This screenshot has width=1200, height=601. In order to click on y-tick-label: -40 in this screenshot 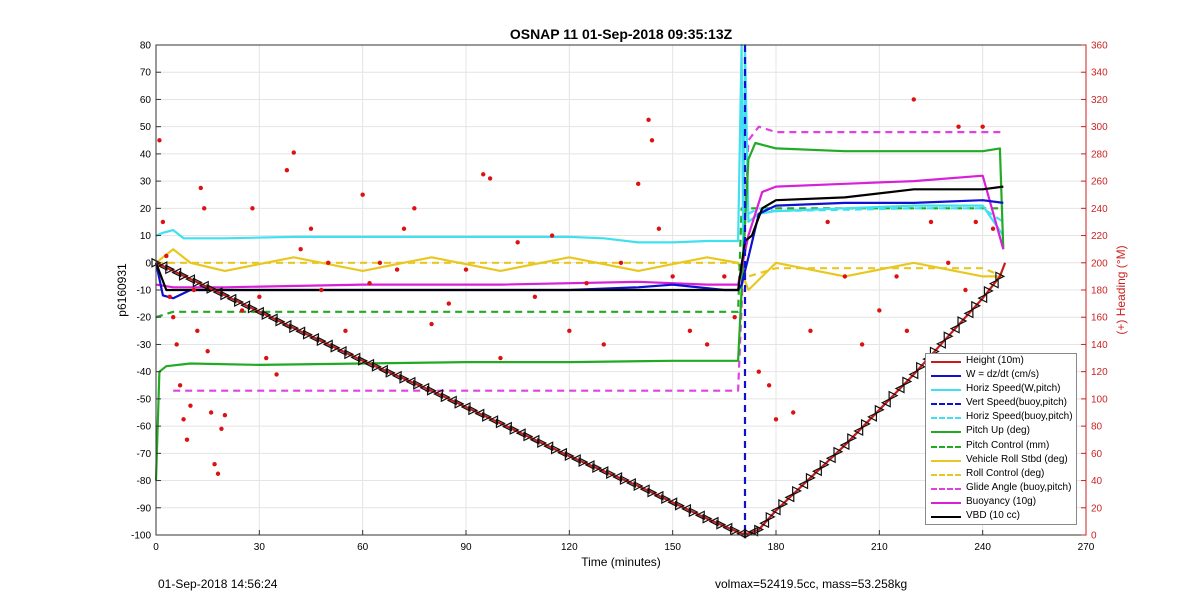, I will do `click(144, 372)`.